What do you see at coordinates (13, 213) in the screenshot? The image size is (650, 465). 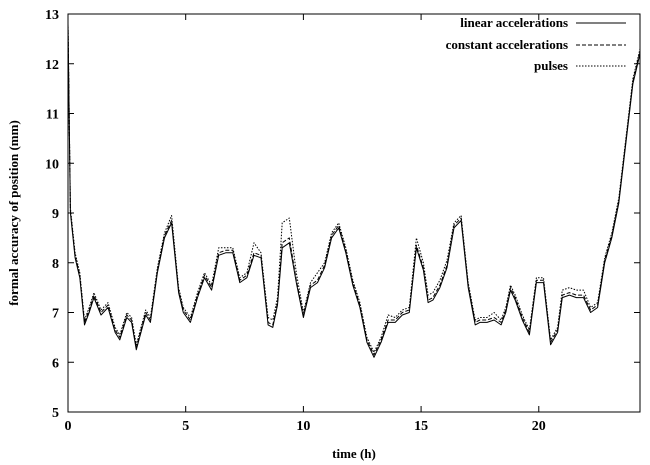 I see `y-axis-label: formal accuracy of position (mm)` at bounding box center [13, 213].